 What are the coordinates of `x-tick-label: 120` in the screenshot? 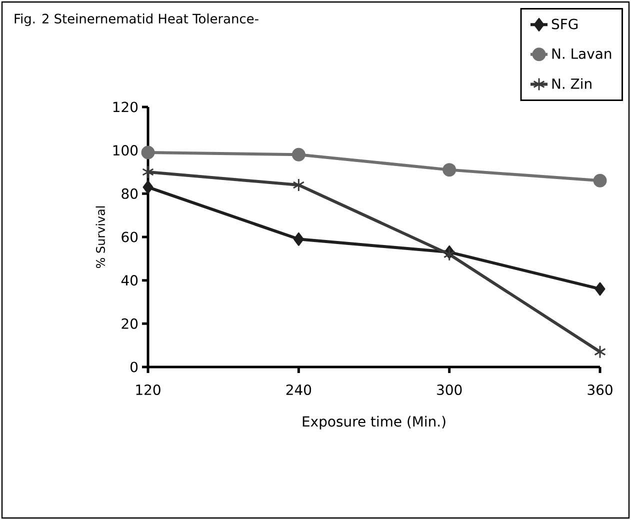 It's located at (148, 390).